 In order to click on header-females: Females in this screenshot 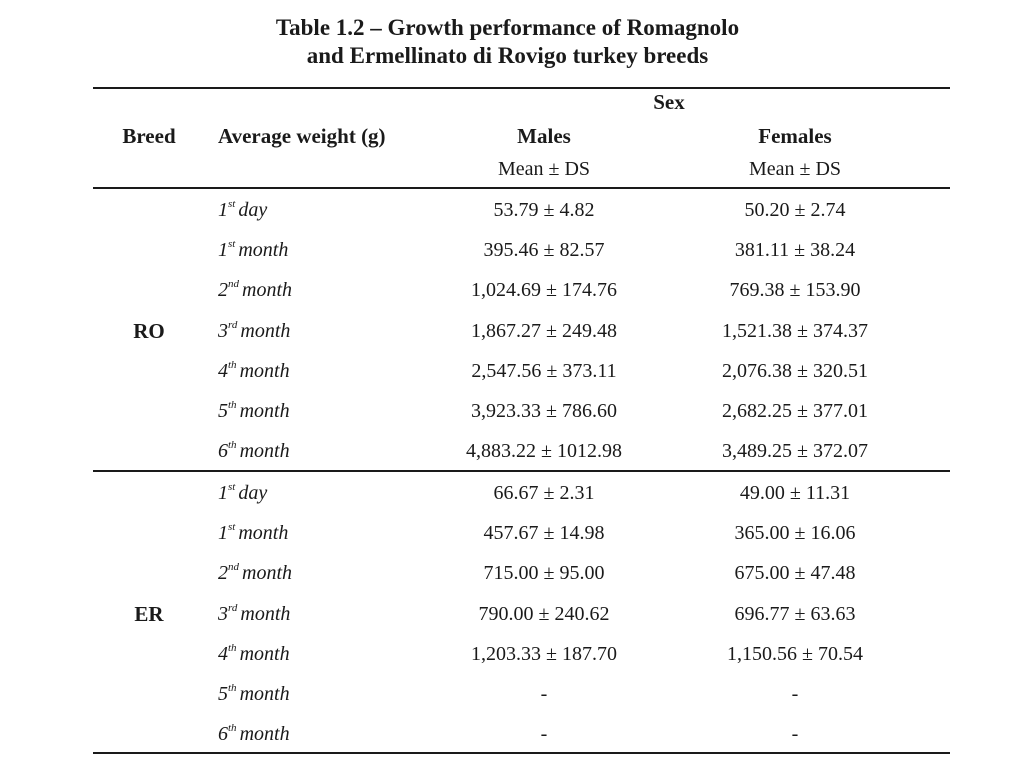, I will do `click(795, 136)`.